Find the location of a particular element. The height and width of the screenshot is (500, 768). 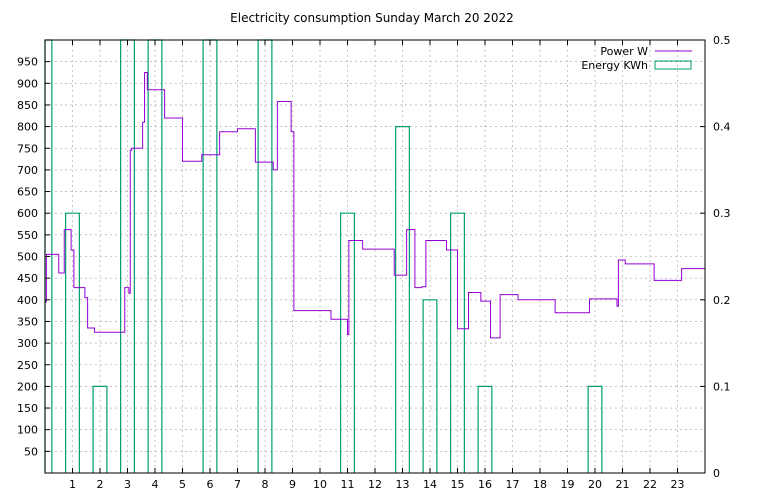

y2-tick-label: 0.3 is located at coordinates (722, 213).